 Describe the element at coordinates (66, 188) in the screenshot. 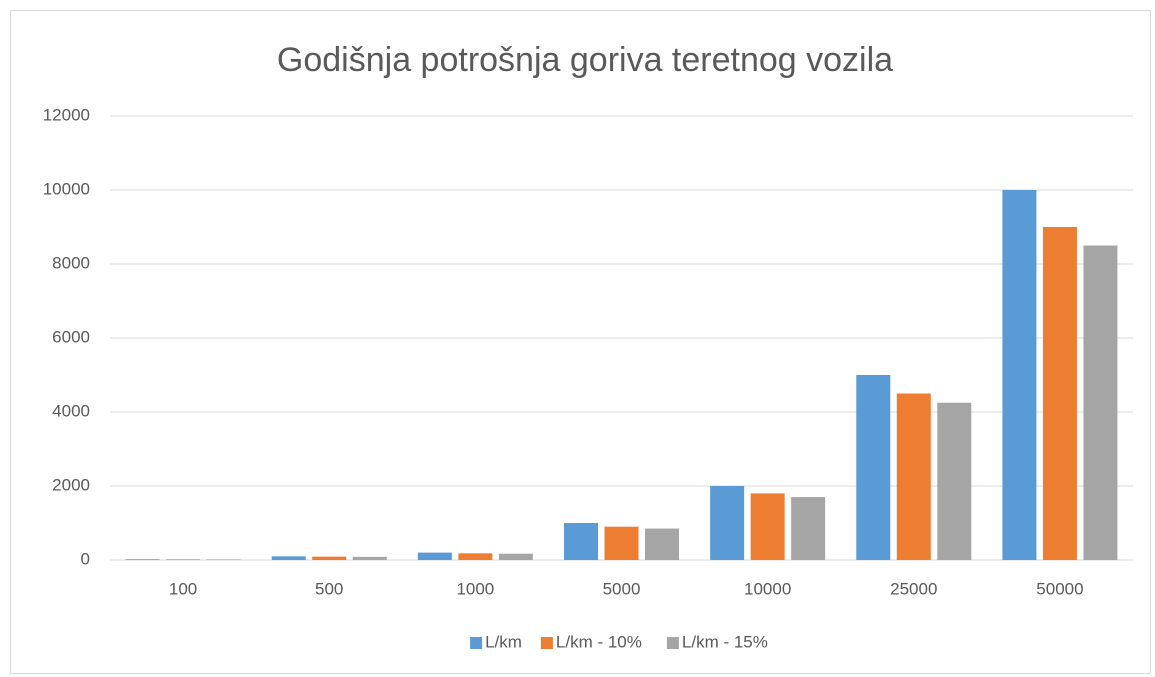

I see `y-tick-label: 10000` at that location.